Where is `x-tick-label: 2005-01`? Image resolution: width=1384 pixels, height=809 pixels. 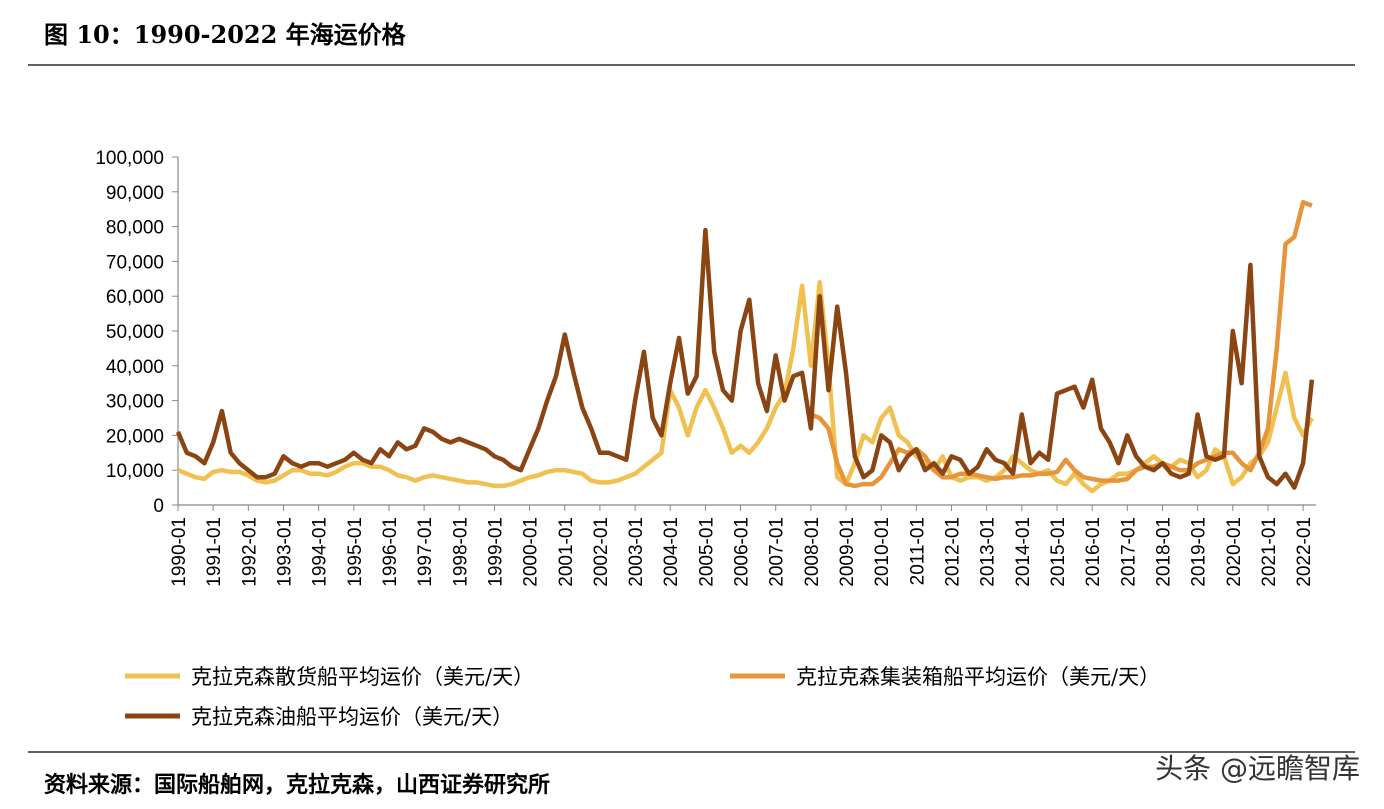 x-tick-label: 2005-01 is located at coordinates (706, 552).